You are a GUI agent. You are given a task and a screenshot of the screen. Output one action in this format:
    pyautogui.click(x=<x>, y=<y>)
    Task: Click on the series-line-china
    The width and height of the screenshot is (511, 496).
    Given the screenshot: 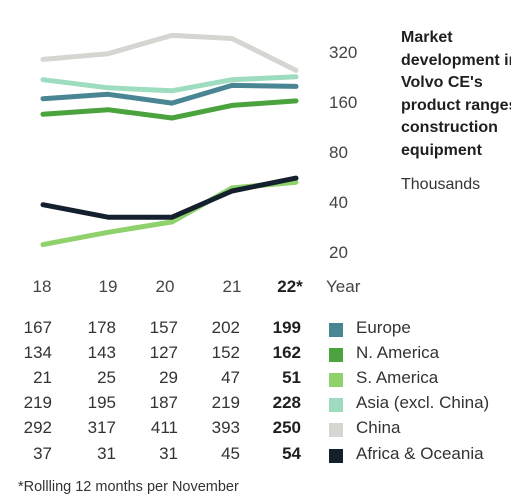 What is the action you would take?
    pyautogui.click(x=169, y=52)
    